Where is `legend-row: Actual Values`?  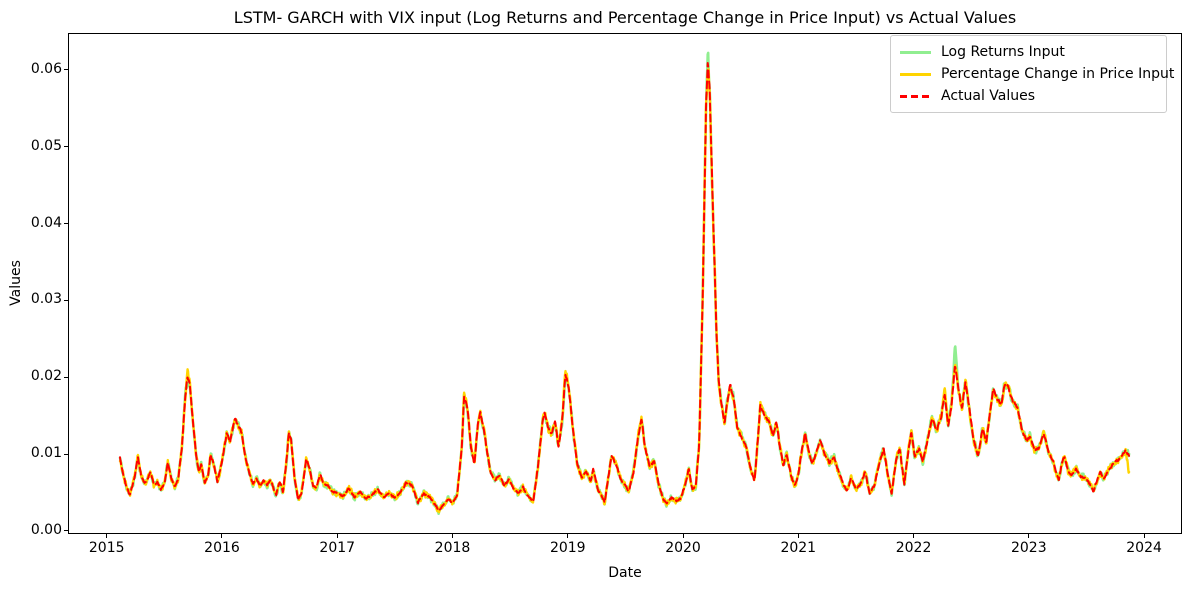 legend-row: Actual Values is located at coordinates (1028, 96).